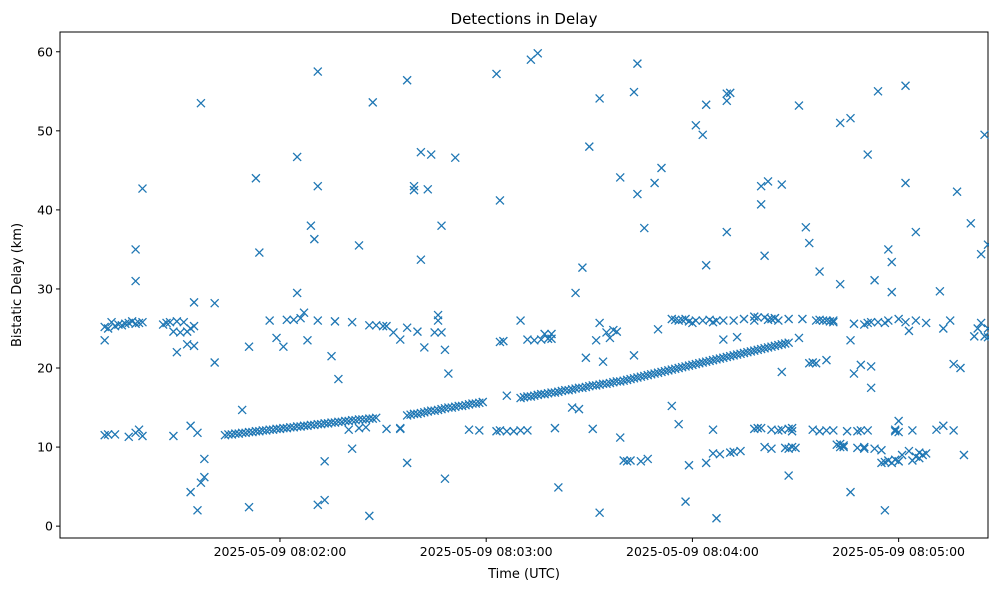  Describe the element at coordinates (692, 551) in the screenshot. I see `x-tick-label: 2025-05-09 08:04:00` at that location.